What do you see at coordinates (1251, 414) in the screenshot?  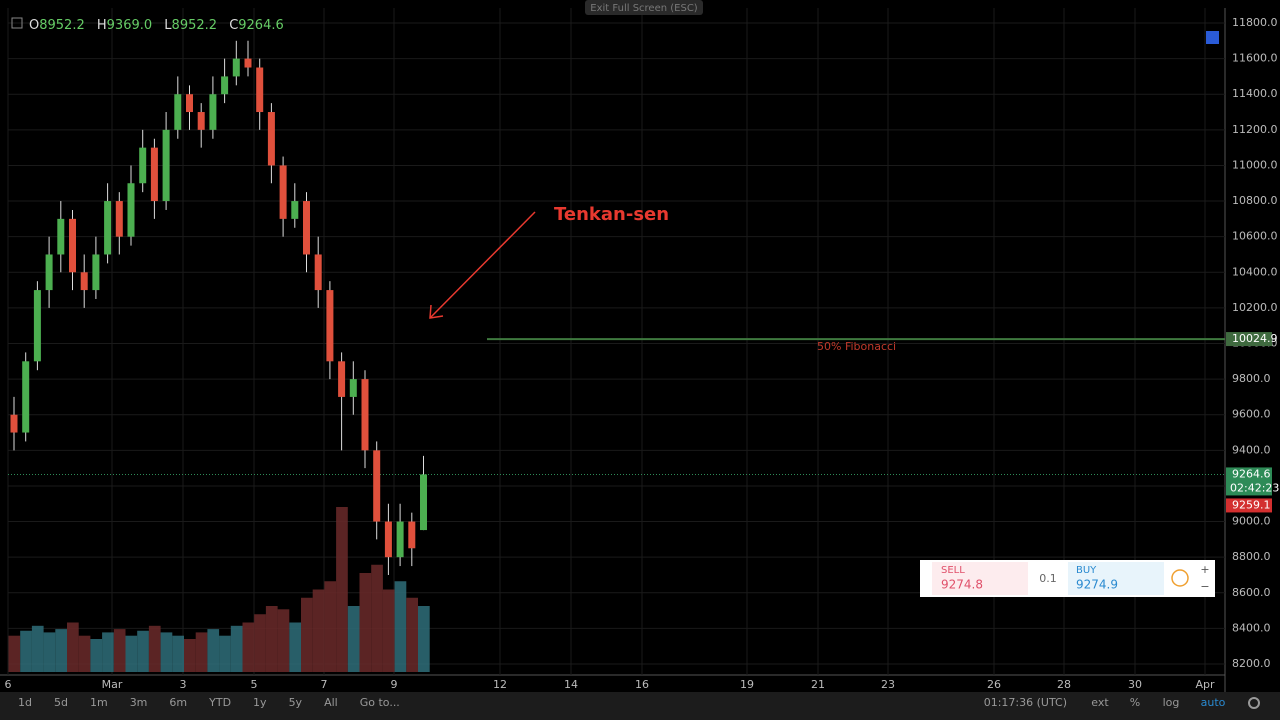 I see `y-tick-label: 9600.0` at bounding box center [1251, 414].